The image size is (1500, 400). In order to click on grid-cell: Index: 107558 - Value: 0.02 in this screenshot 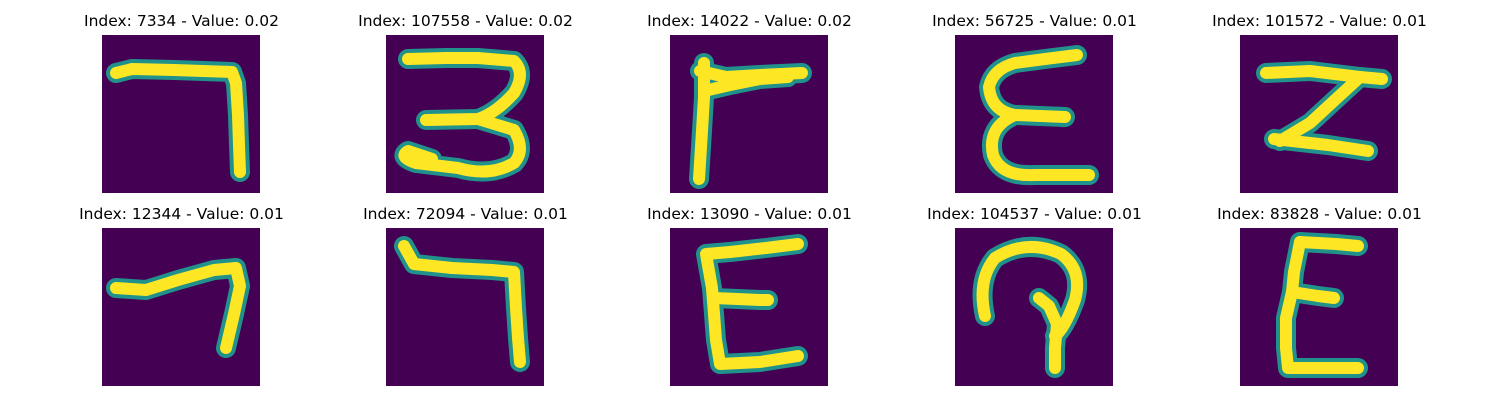, I will do `click(465, 96)`.